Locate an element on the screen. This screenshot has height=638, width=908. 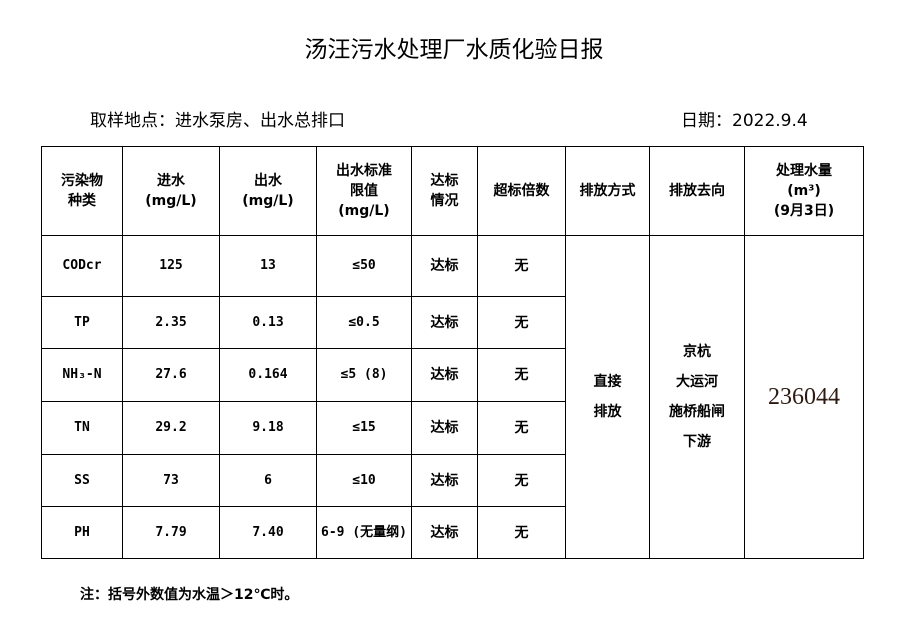
inflow-cell: 2.35 is located at coordinates (171, 322).